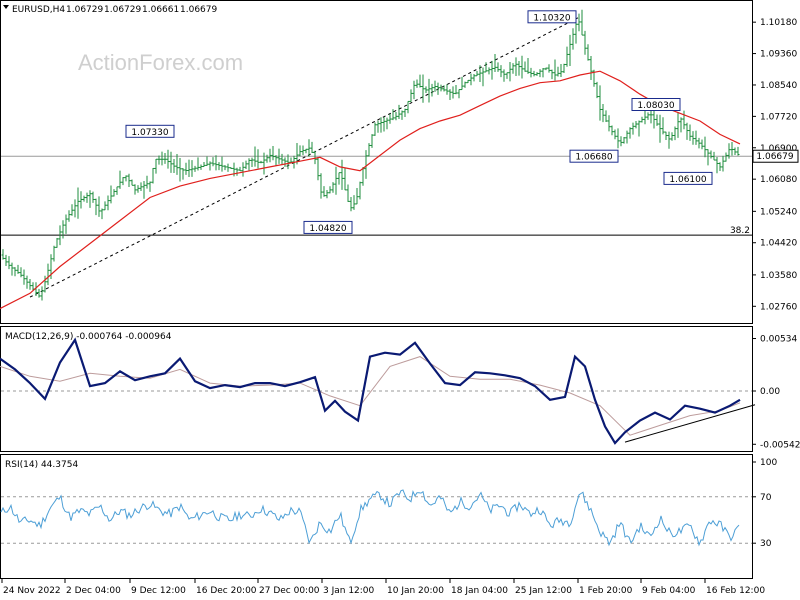  I want to click on time-tick-label: 9 Dec 12:00, so click(158, 591).